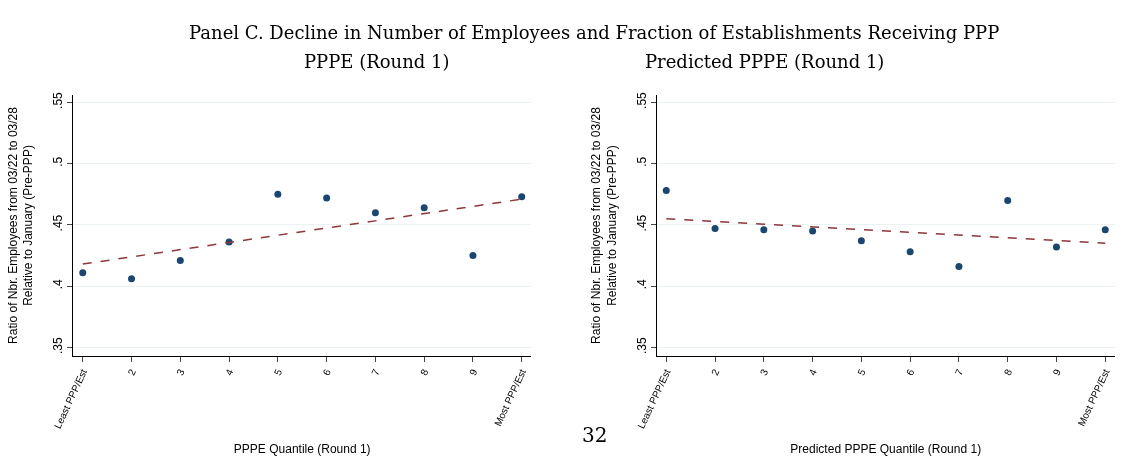 The height and width of the screenshot is (466, 1135). Describe the element at coordinates (765, 61) in the screenshot. I see `chart-title: Predicted PPPE (Round 1)` at that location.